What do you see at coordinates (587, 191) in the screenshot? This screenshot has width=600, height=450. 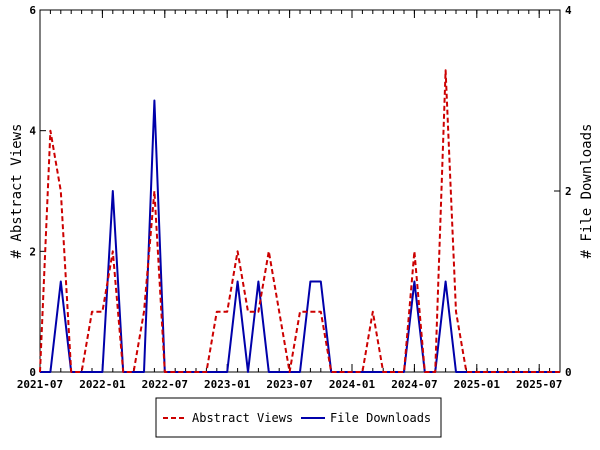 I see `y-axis-right-title: # File Downloads` at bounding box center [587, 191].